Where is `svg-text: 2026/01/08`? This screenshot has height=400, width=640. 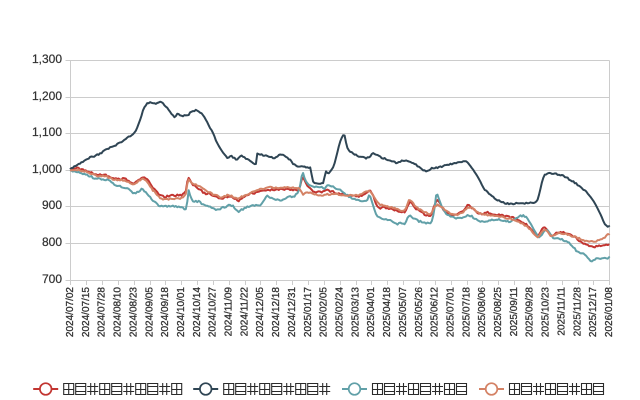
svg-text: 2026/01/08 is located at coordinates (609, 312).